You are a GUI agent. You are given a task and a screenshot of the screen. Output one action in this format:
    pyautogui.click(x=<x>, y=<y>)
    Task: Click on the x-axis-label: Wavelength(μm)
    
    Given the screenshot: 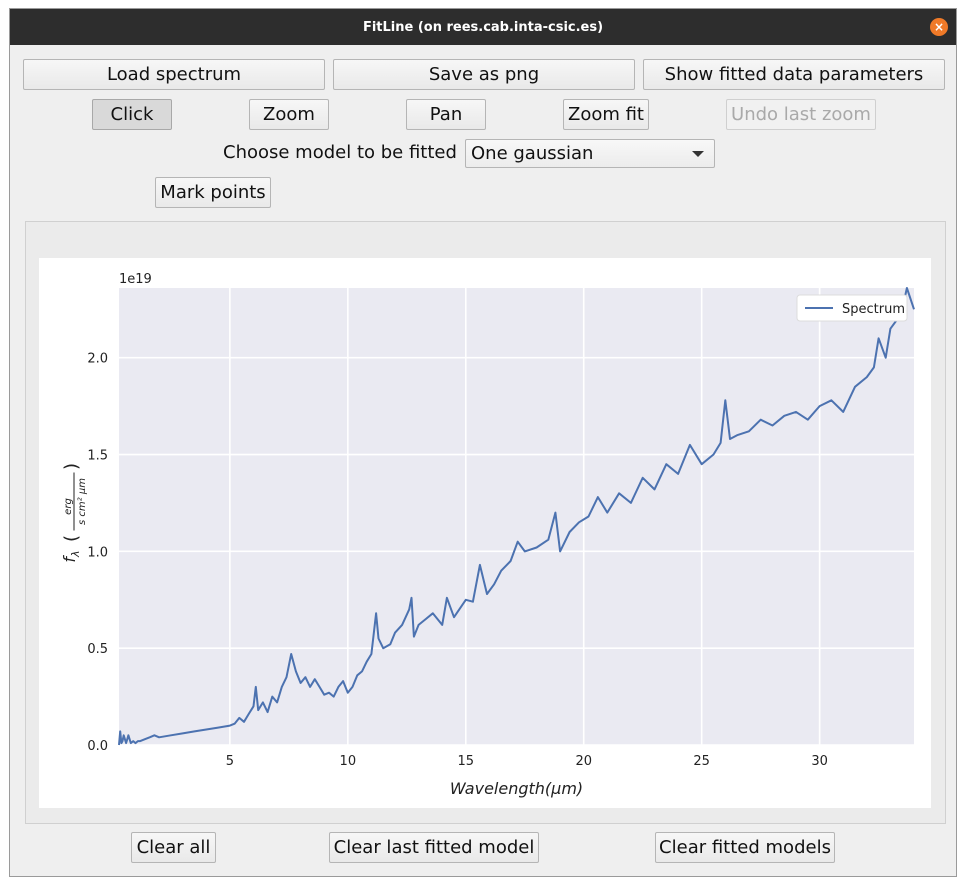 What is the action you would take?
    pyautogui.click(x=516, y=788)
    